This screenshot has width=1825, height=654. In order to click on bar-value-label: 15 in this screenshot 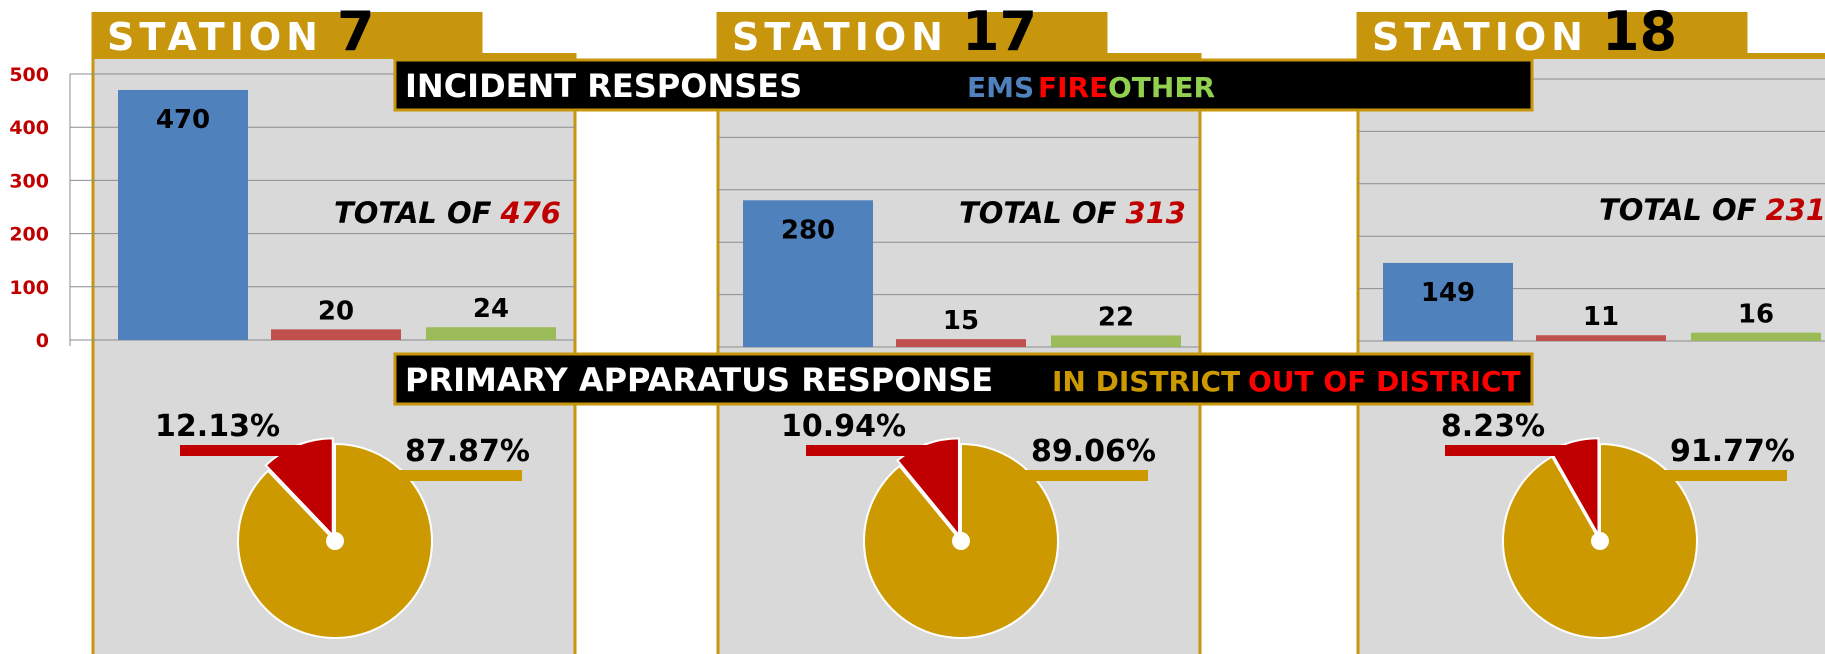, I will do `click(961, 321)`.